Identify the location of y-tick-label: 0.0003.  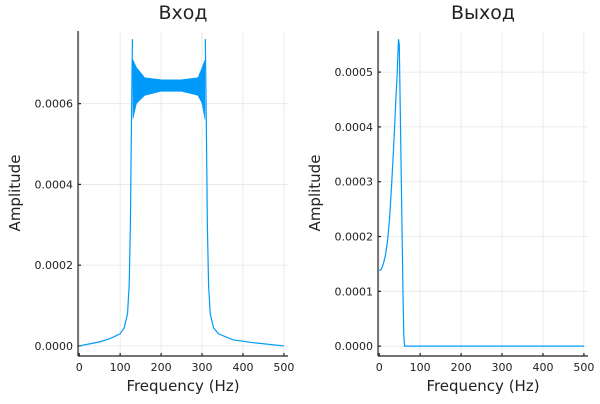
(354, 182).